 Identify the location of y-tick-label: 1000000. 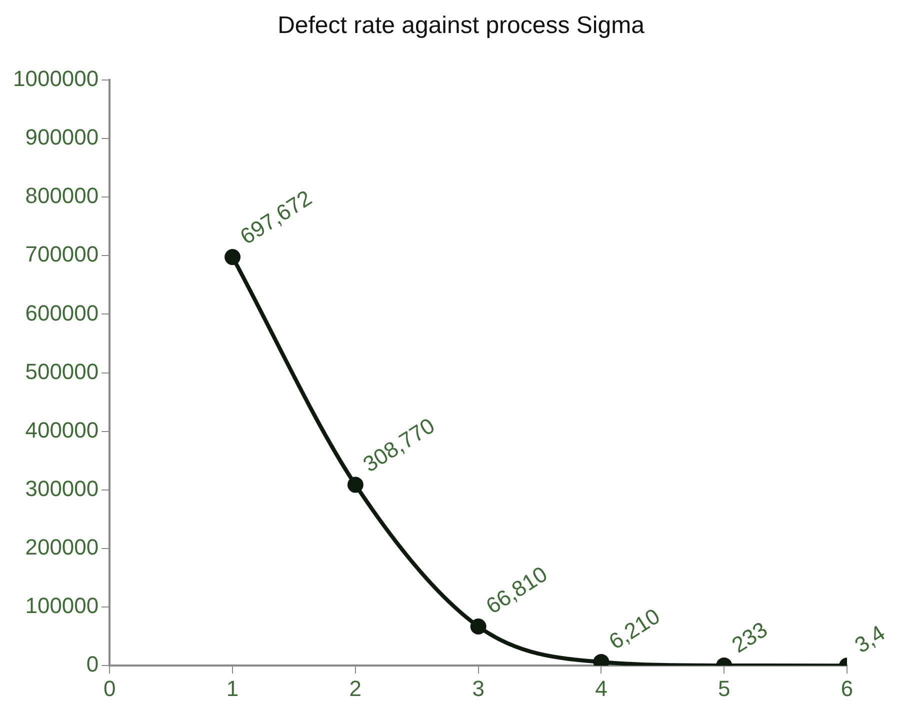
(55, 79).